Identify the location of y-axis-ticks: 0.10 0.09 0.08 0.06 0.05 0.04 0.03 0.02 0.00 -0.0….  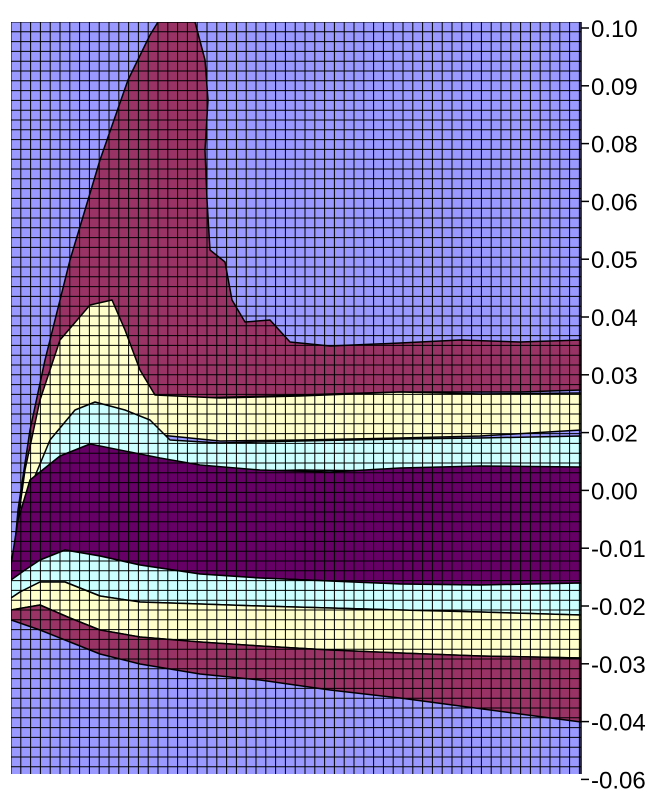
(613, 405).